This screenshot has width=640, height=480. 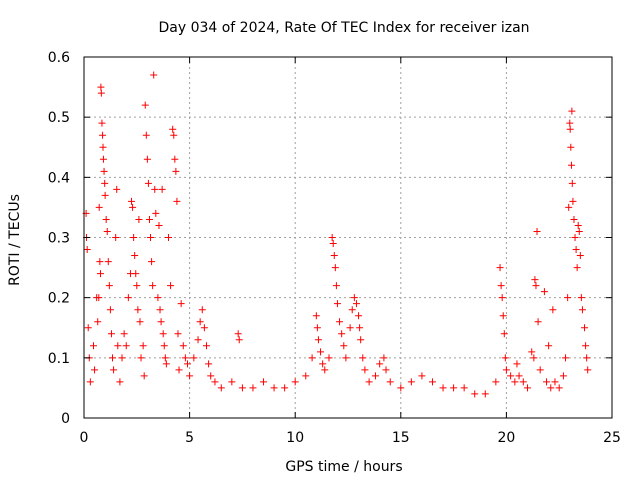 What do you see at coordinates (59, 359) in the screenshot?
I see `y-tick-label: 0.1` at bounding box center [59, 359].